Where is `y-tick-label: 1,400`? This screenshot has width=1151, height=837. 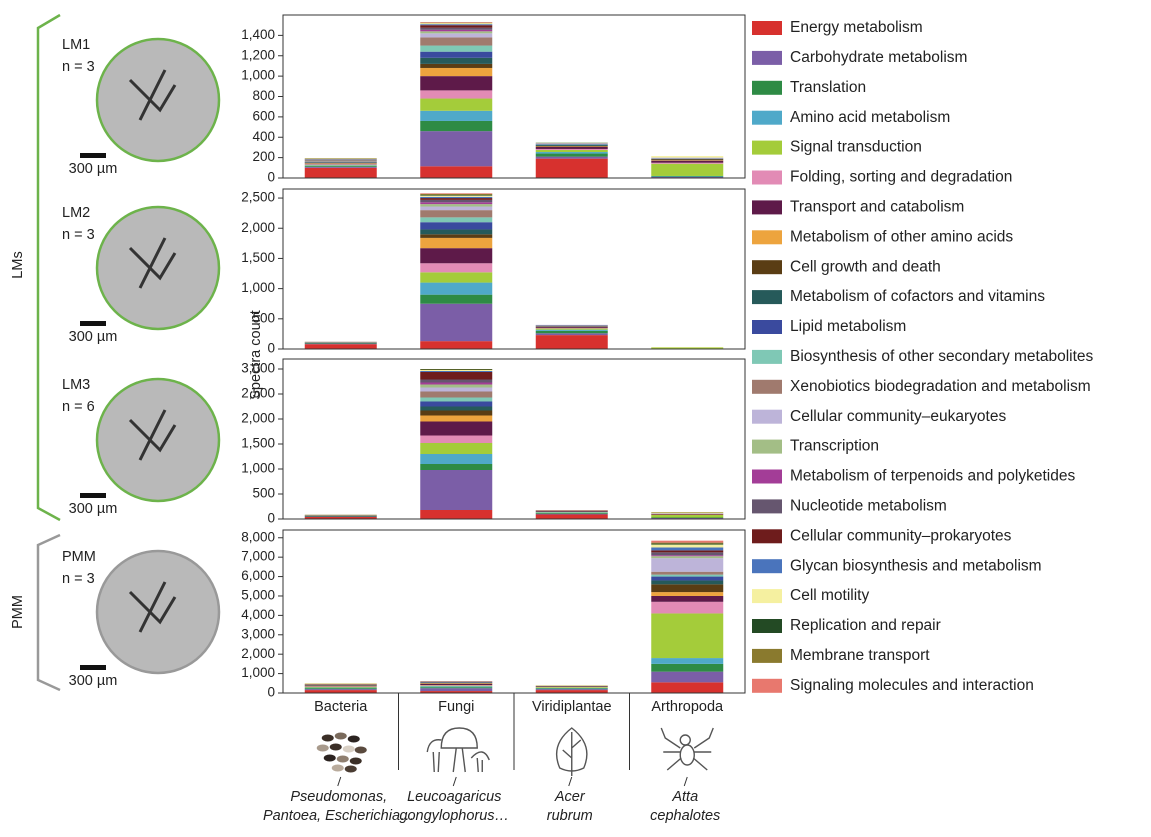 y-tick-label: 1,400 is located at coordinates (258, 34).